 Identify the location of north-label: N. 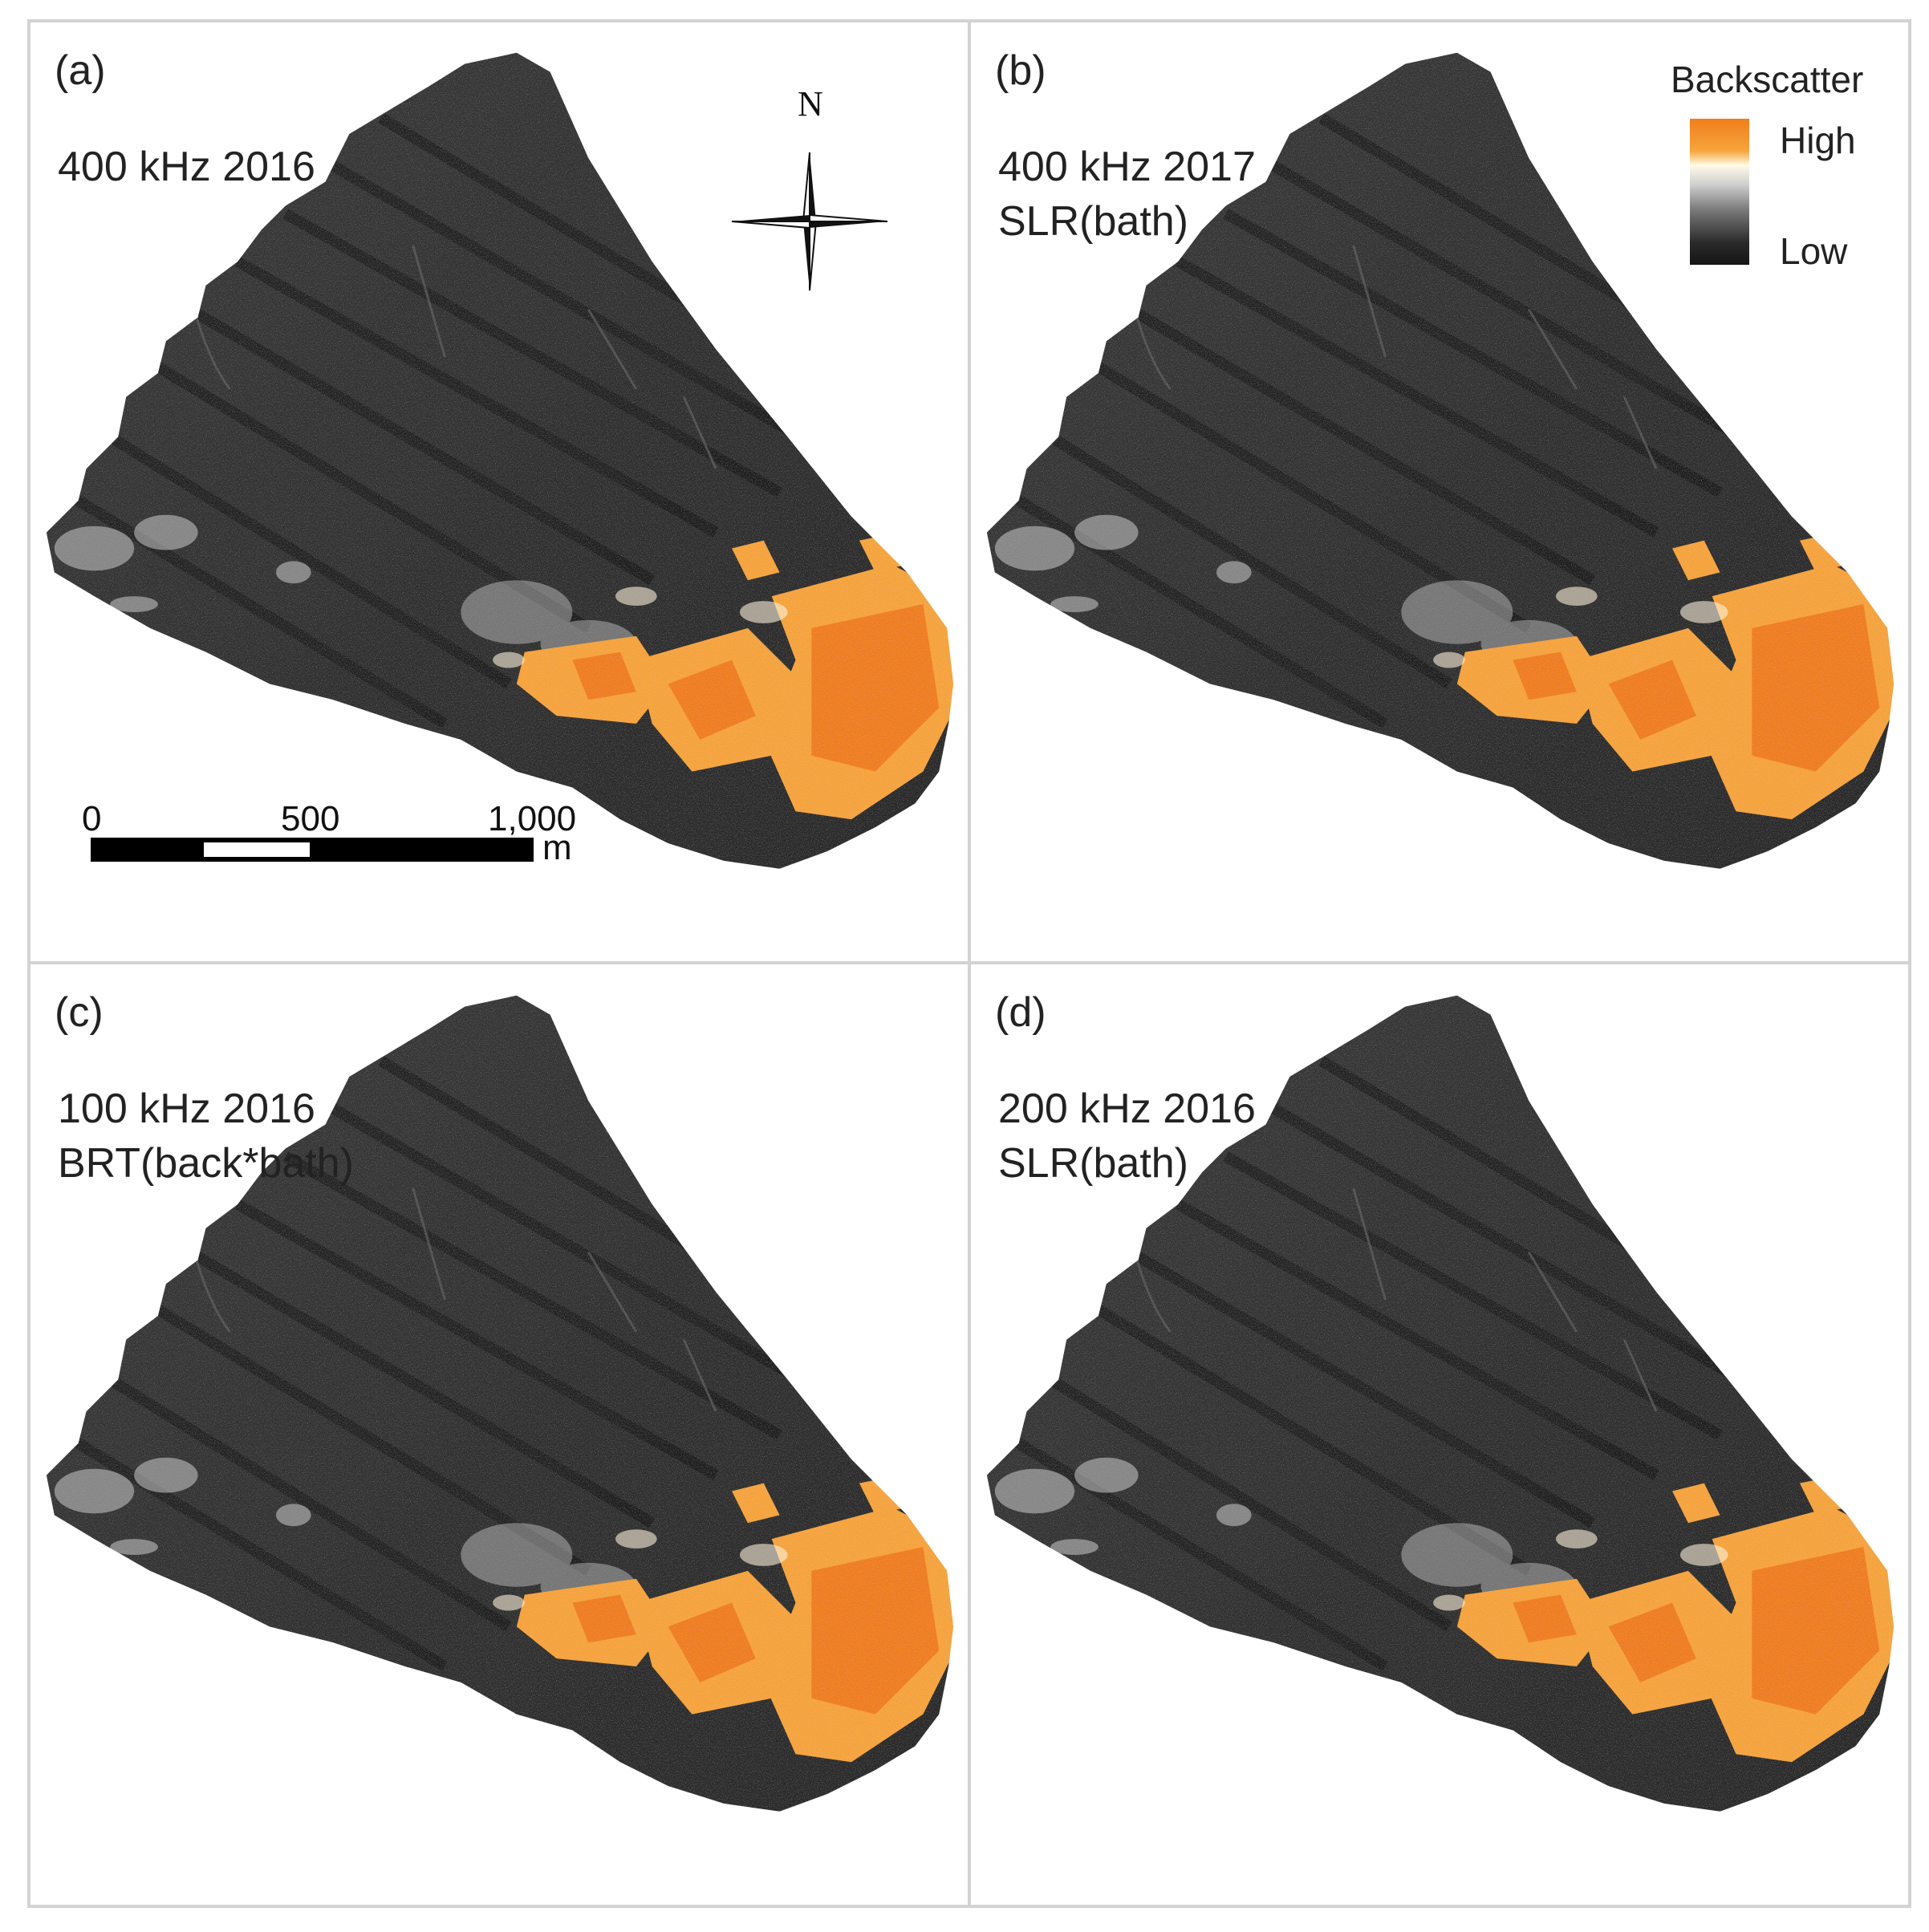
(810, 104).